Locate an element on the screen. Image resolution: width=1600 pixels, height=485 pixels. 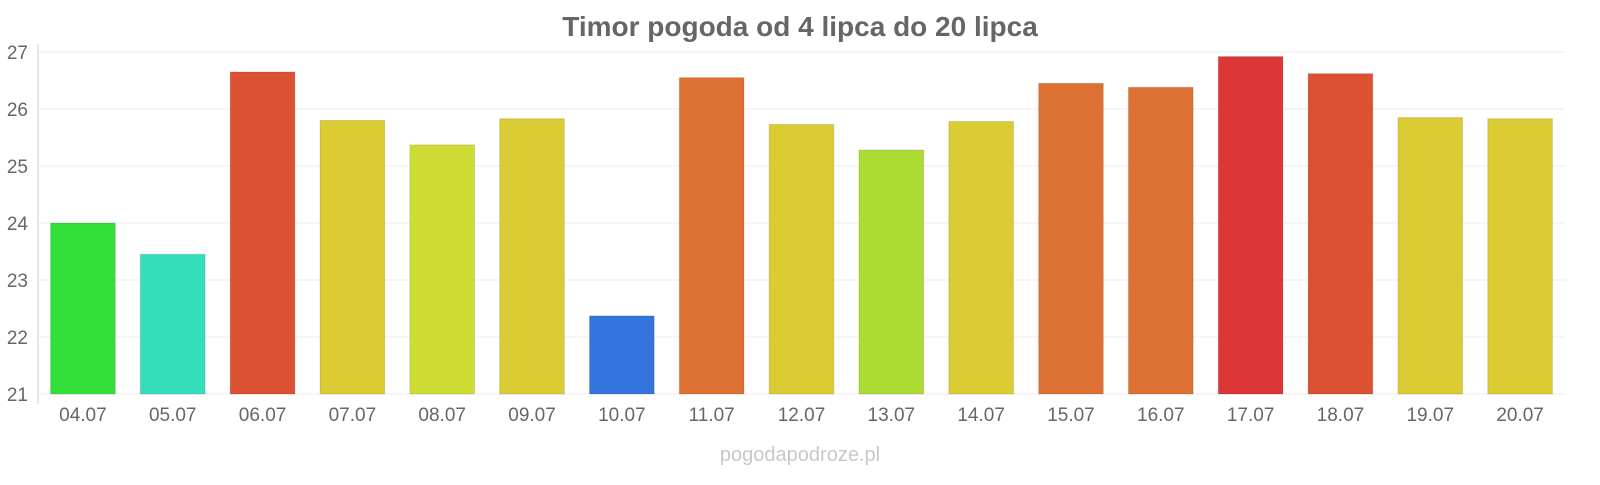
bar-12.07 is located at coordinates (801, 259).